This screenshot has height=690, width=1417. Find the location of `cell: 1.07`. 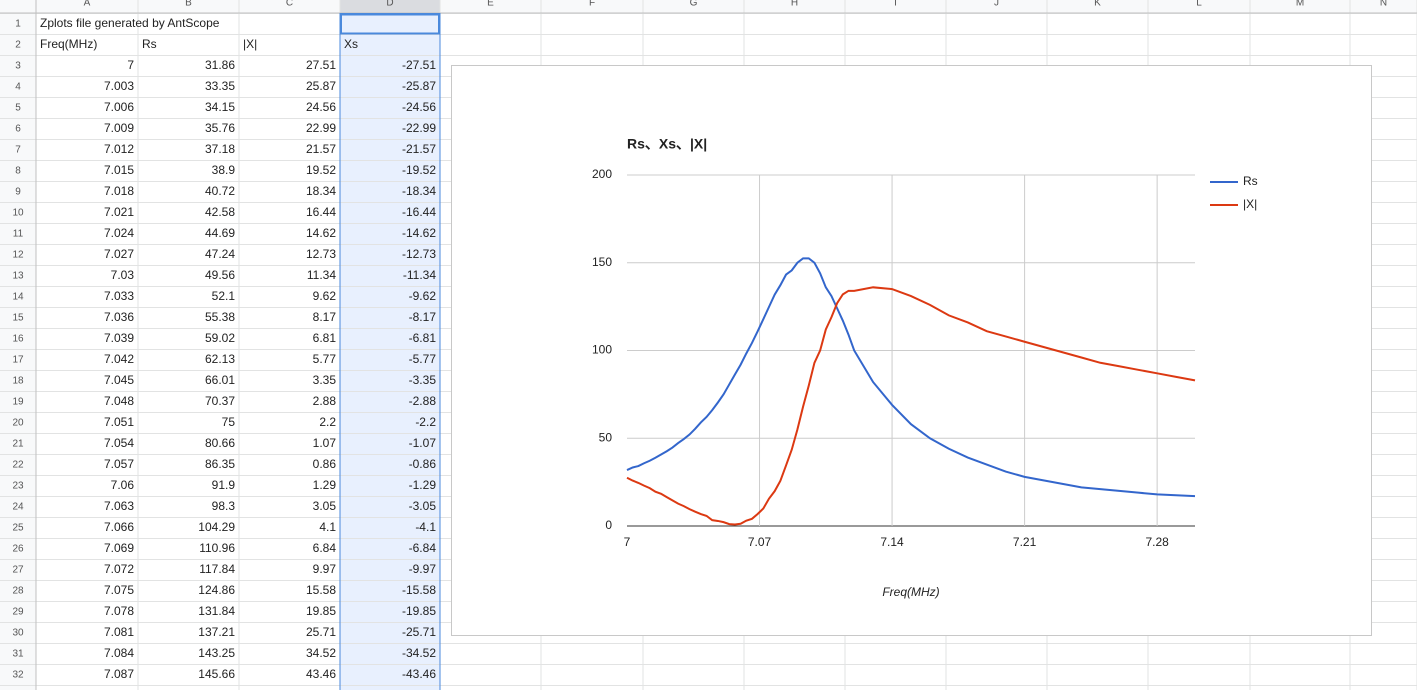

cell: 1.07 is located at coordinates (325, 443).